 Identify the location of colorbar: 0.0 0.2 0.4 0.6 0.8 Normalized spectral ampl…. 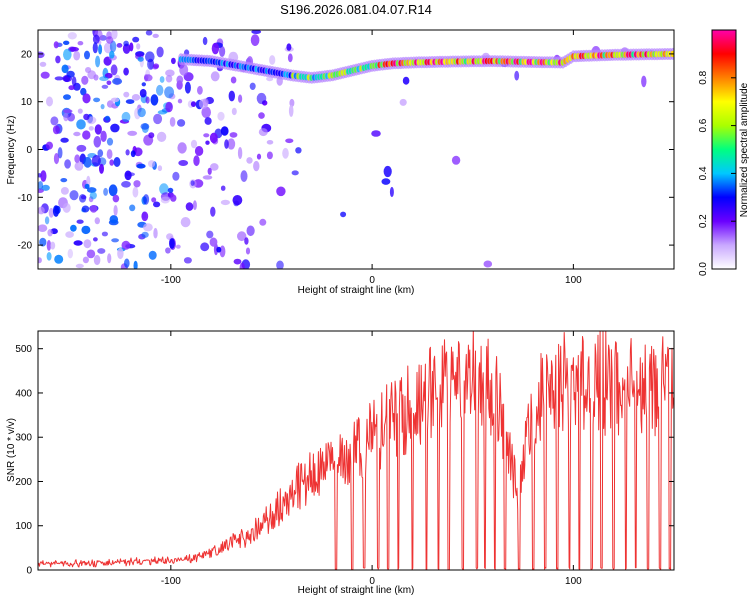
(724, 152).